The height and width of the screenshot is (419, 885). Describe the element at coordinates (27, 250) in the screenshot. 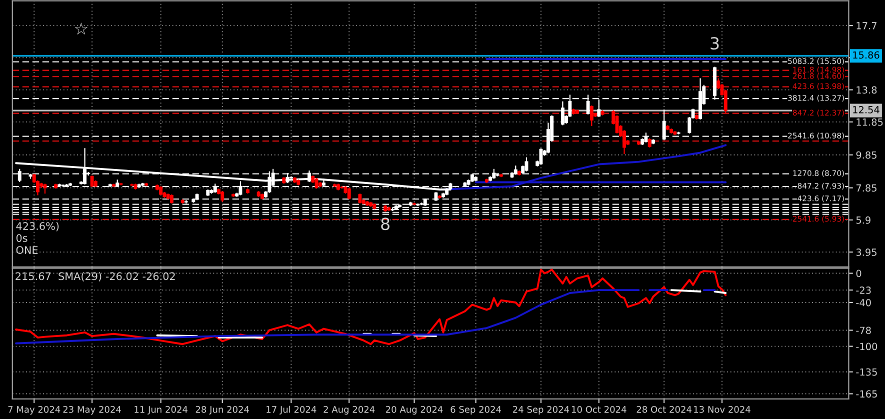

I see `annotation: ONE` at that location.